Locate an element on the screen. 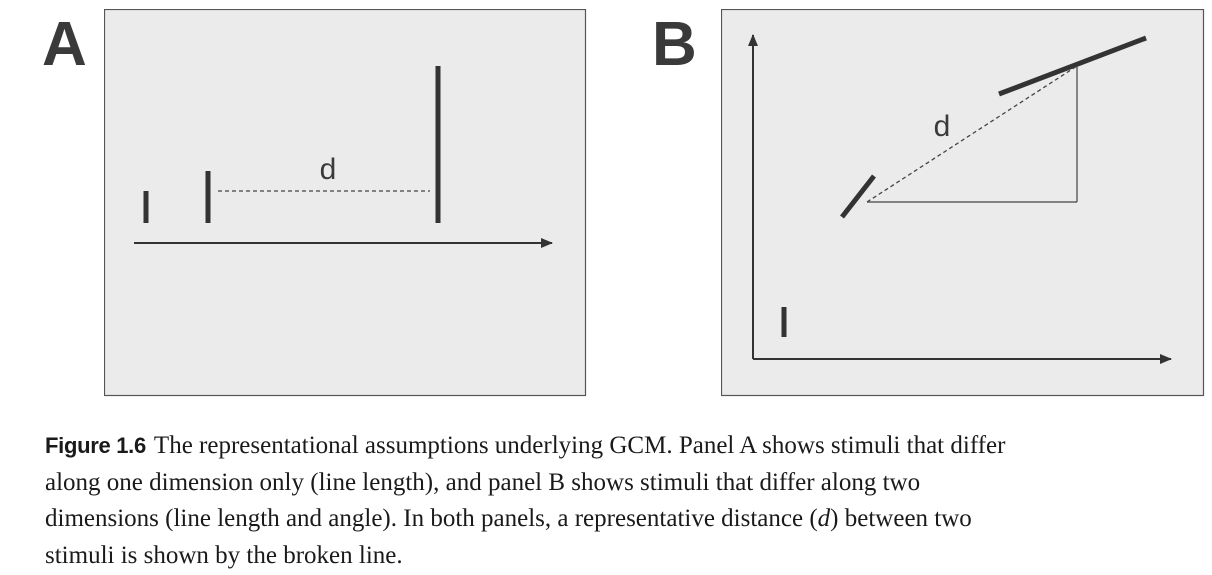 The height and width of the screenshot is (575, 1212). caption-label: Figure 1.6 is located at coordinates (95, 445).